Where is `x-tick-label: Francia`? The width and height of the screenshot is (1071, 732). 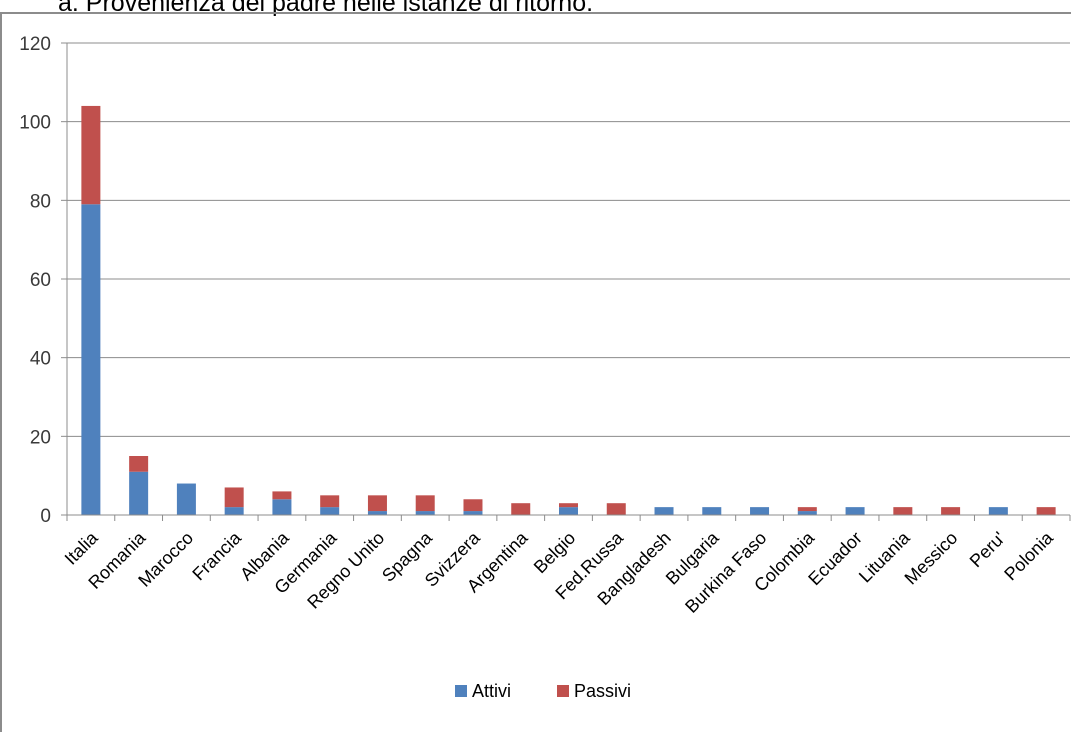 x-tick-label: Francia is located at coordinates (216, 555).